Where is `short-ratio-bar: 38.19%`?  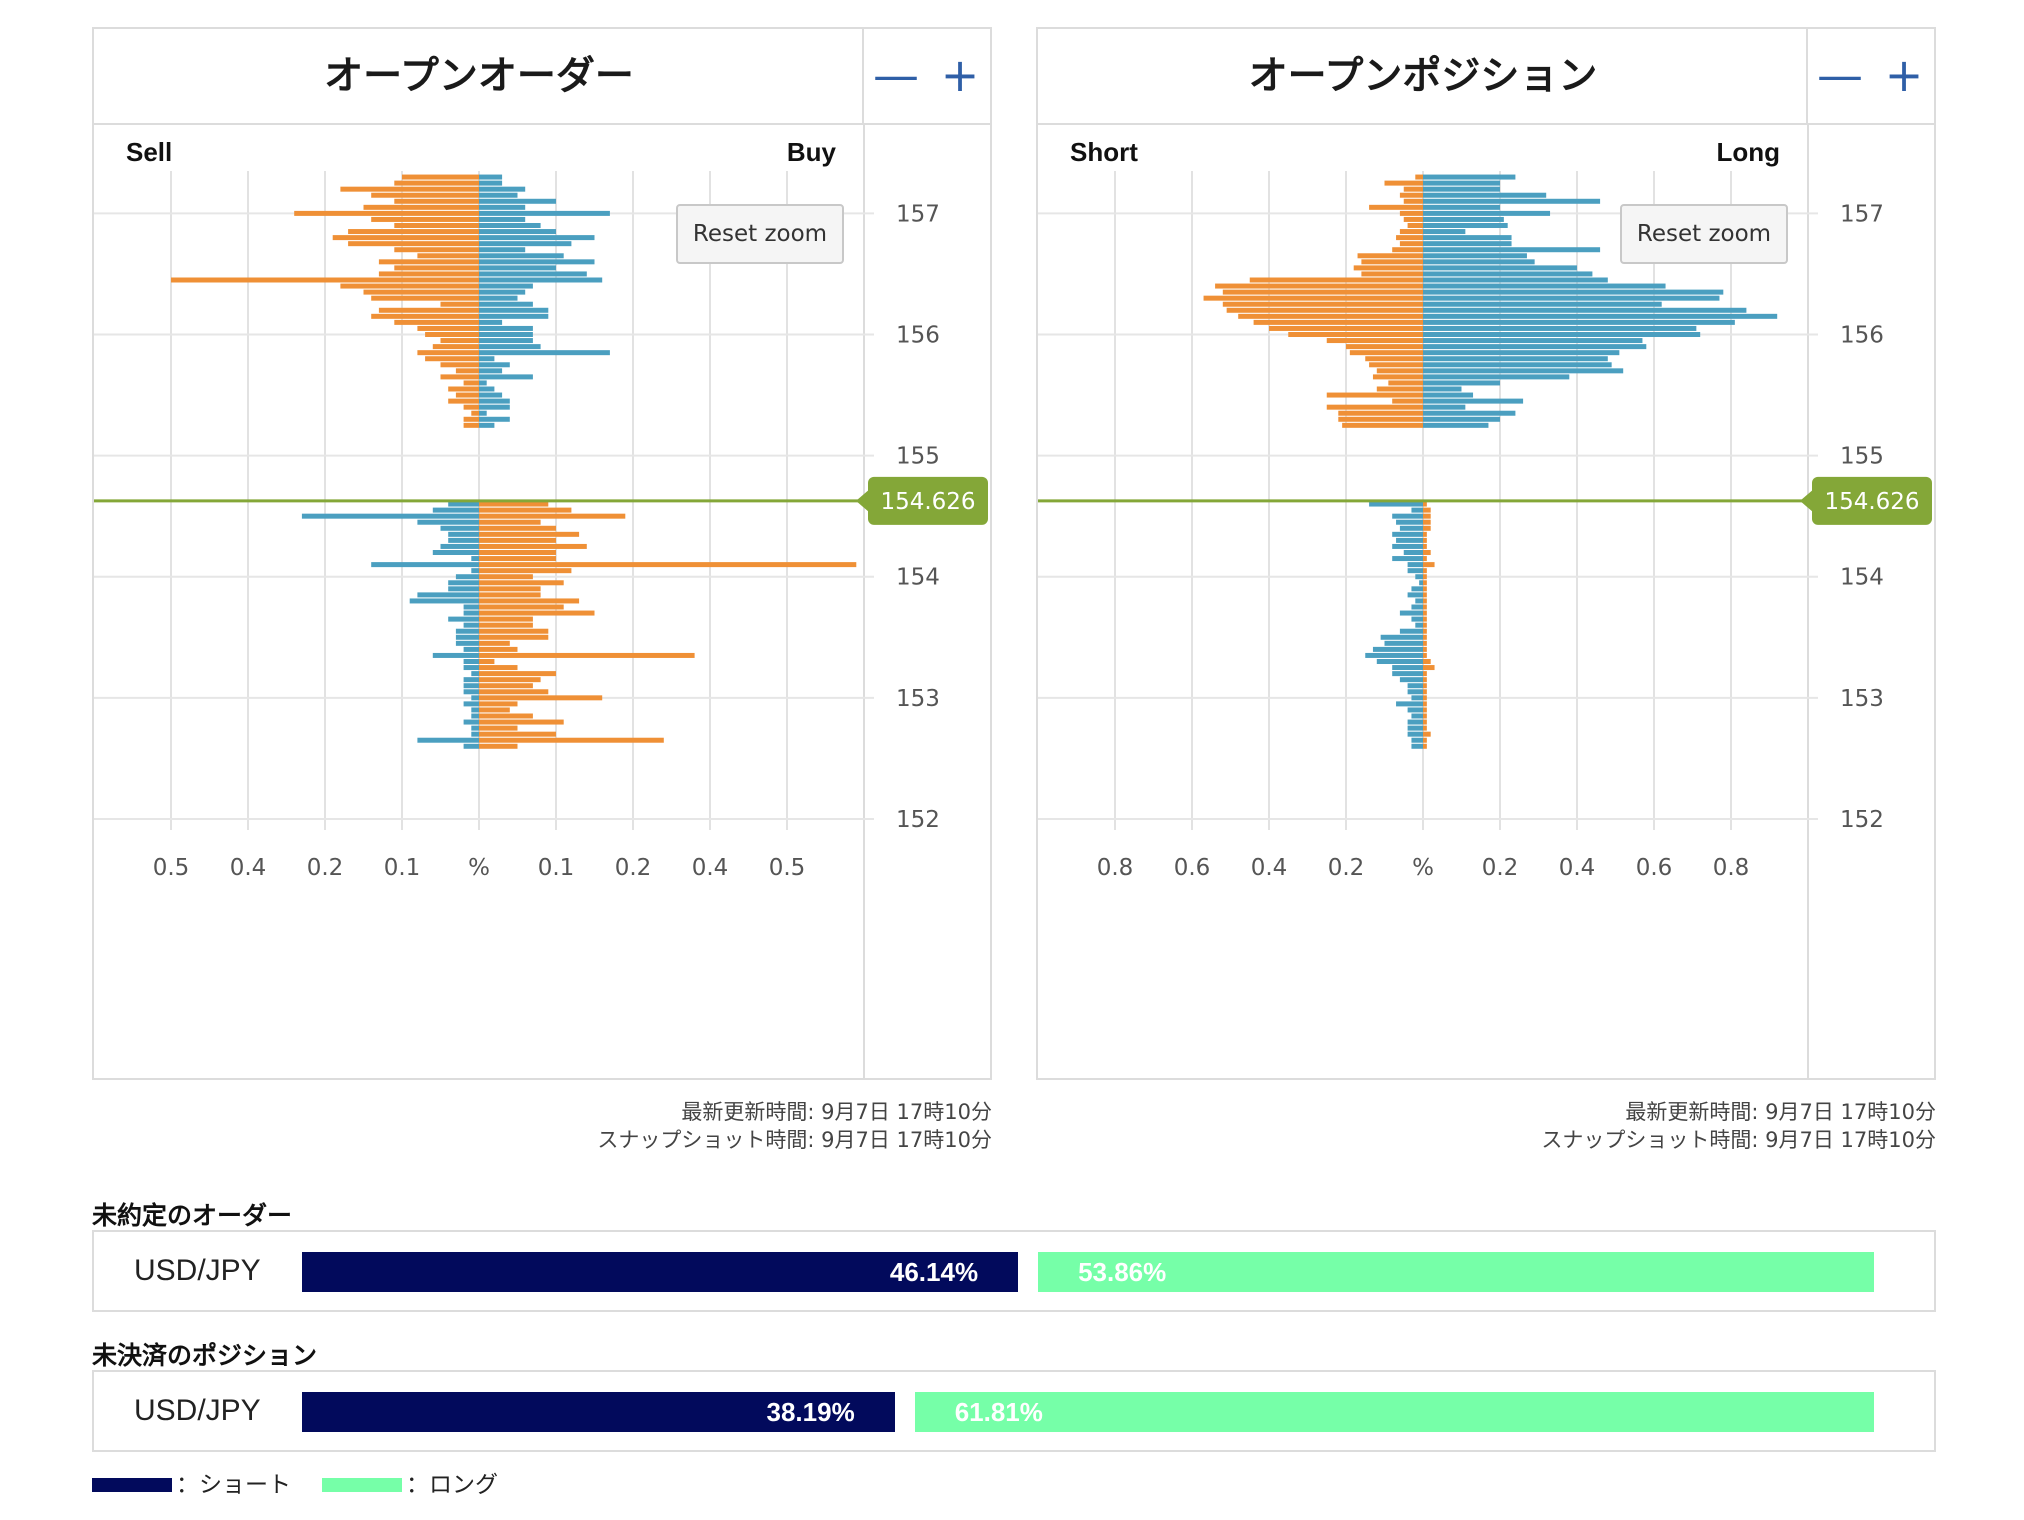 short-ratio-bar: 38.19% is located at coordinates (598, 1412).